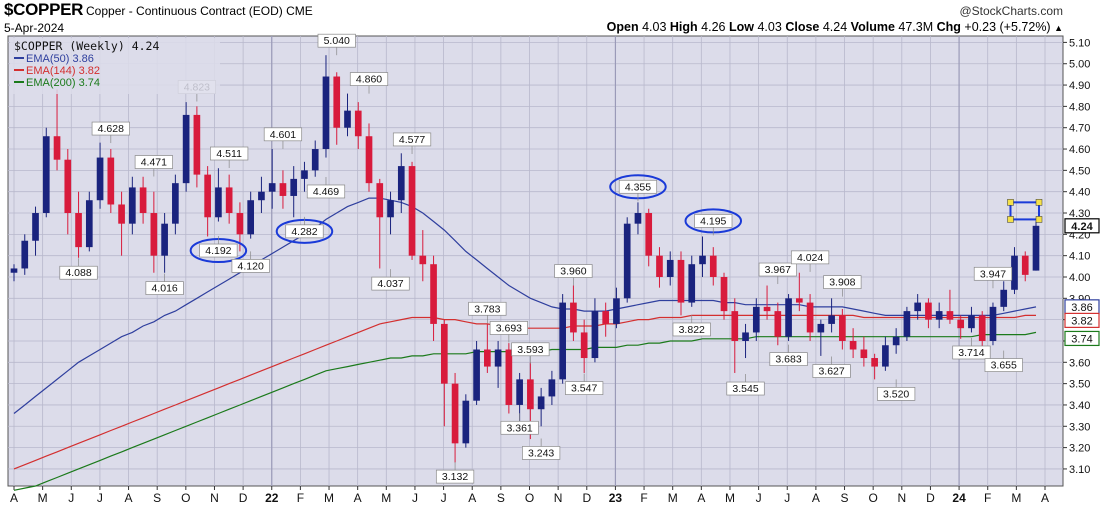 This screenshot has height=507, width=1103. I want to click on y-tick-label: 3.30, so click(1079, 427).